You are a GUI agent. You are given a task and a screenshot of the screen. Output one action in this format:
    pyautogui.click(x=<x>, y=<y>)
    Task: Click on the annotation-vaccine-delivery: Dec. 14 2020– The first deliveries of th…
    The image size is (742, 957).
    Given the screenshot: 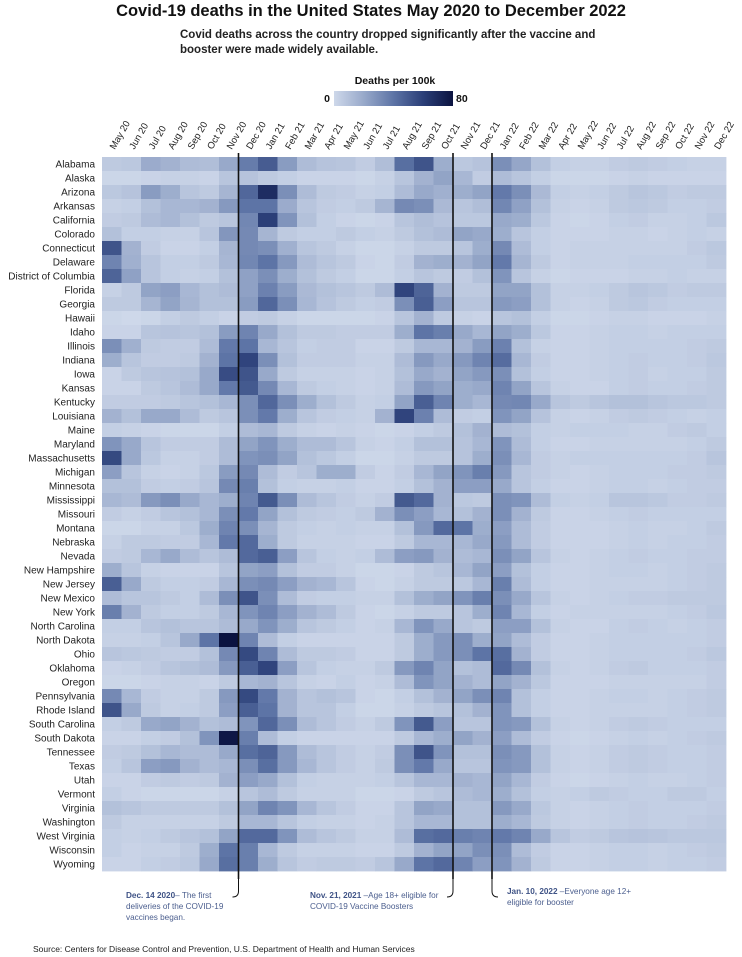 What is the action you would take?
    pyautogui.click(x=186, y=906)
    